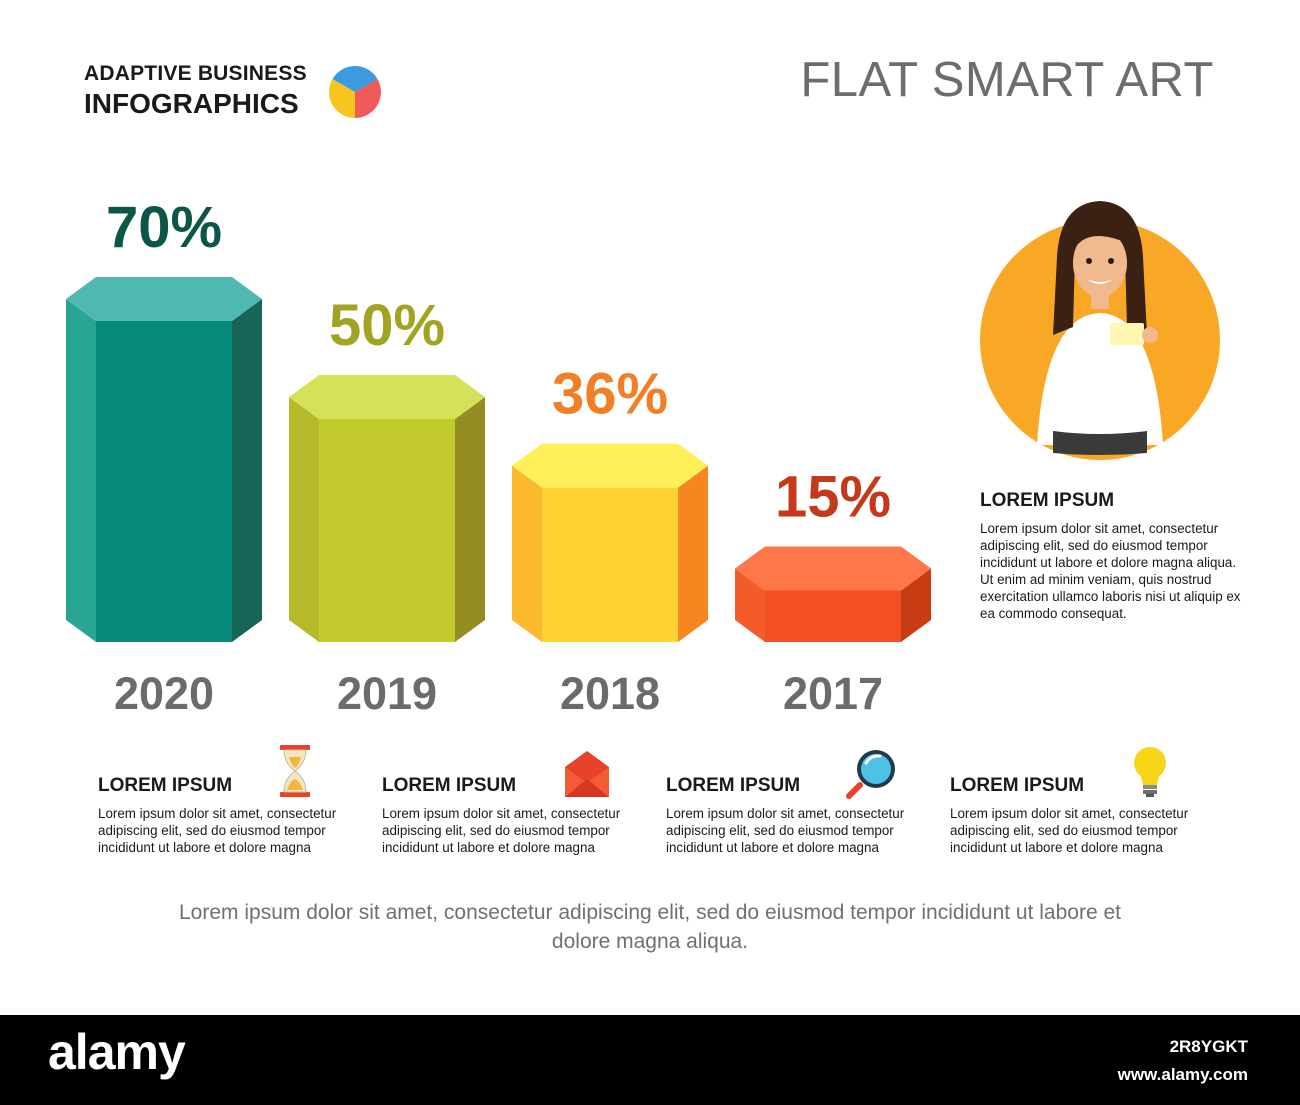 The width and height of the screenshot is (1300, 1105). Describe the element at coordinates (650, 1060) in the screenshot. I see `watermark-bar: alamy 2R8YGKT www.alamy.com` at that location.